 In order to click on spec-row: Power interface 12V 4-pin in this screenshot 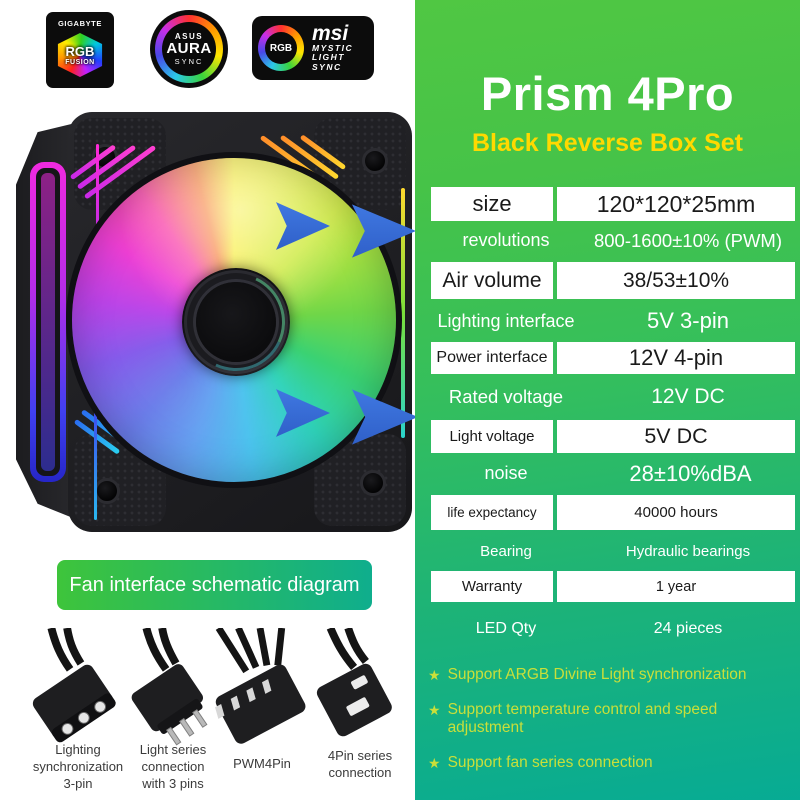, I will do `click(613, 358)`.